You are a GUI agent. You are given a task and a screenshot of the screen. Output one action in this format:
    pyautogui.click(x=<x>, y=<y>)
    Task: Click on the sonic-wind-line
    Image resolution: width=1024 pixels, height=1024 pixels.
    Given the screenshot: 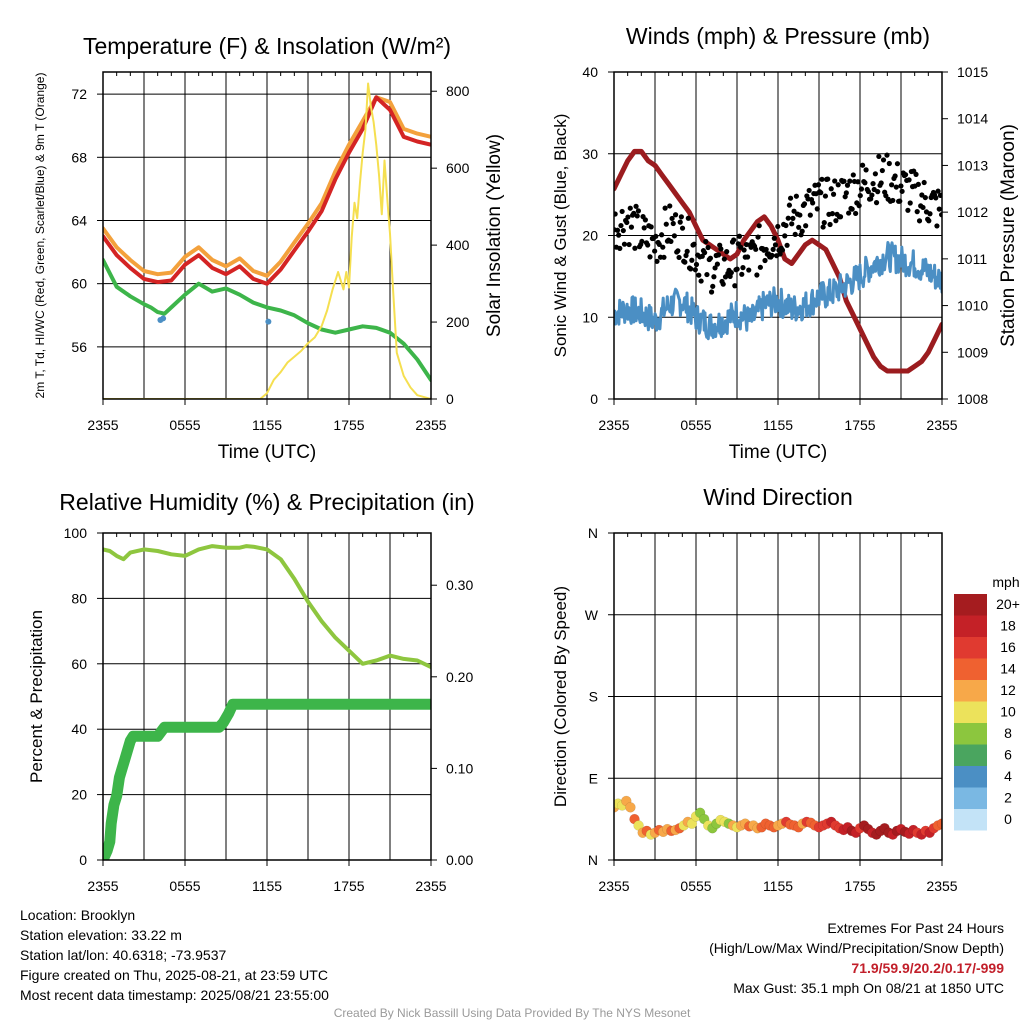 What is the action you would take?
    pyautogui.click(x=778, y=291)
    